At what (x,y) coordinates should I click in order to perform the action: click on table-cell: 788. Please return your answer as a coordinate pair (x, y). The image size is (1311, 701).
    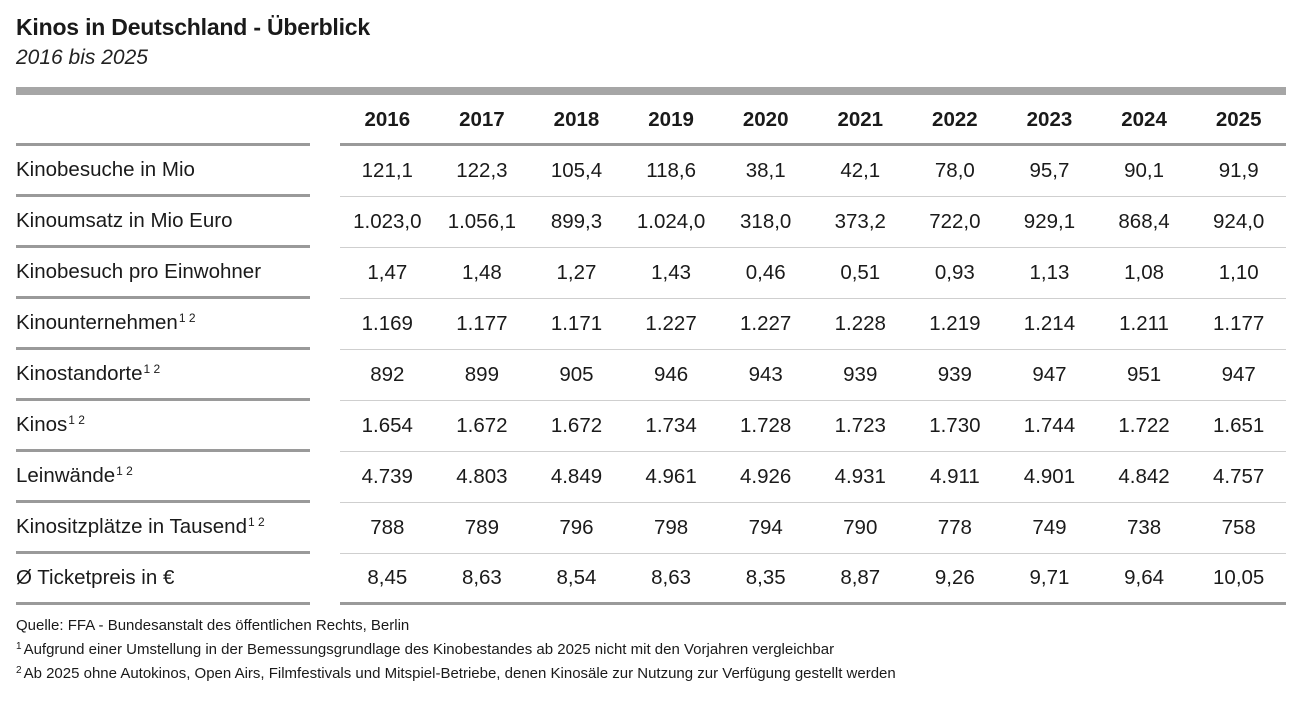
    Looking at the image, I should click on (387, 528).